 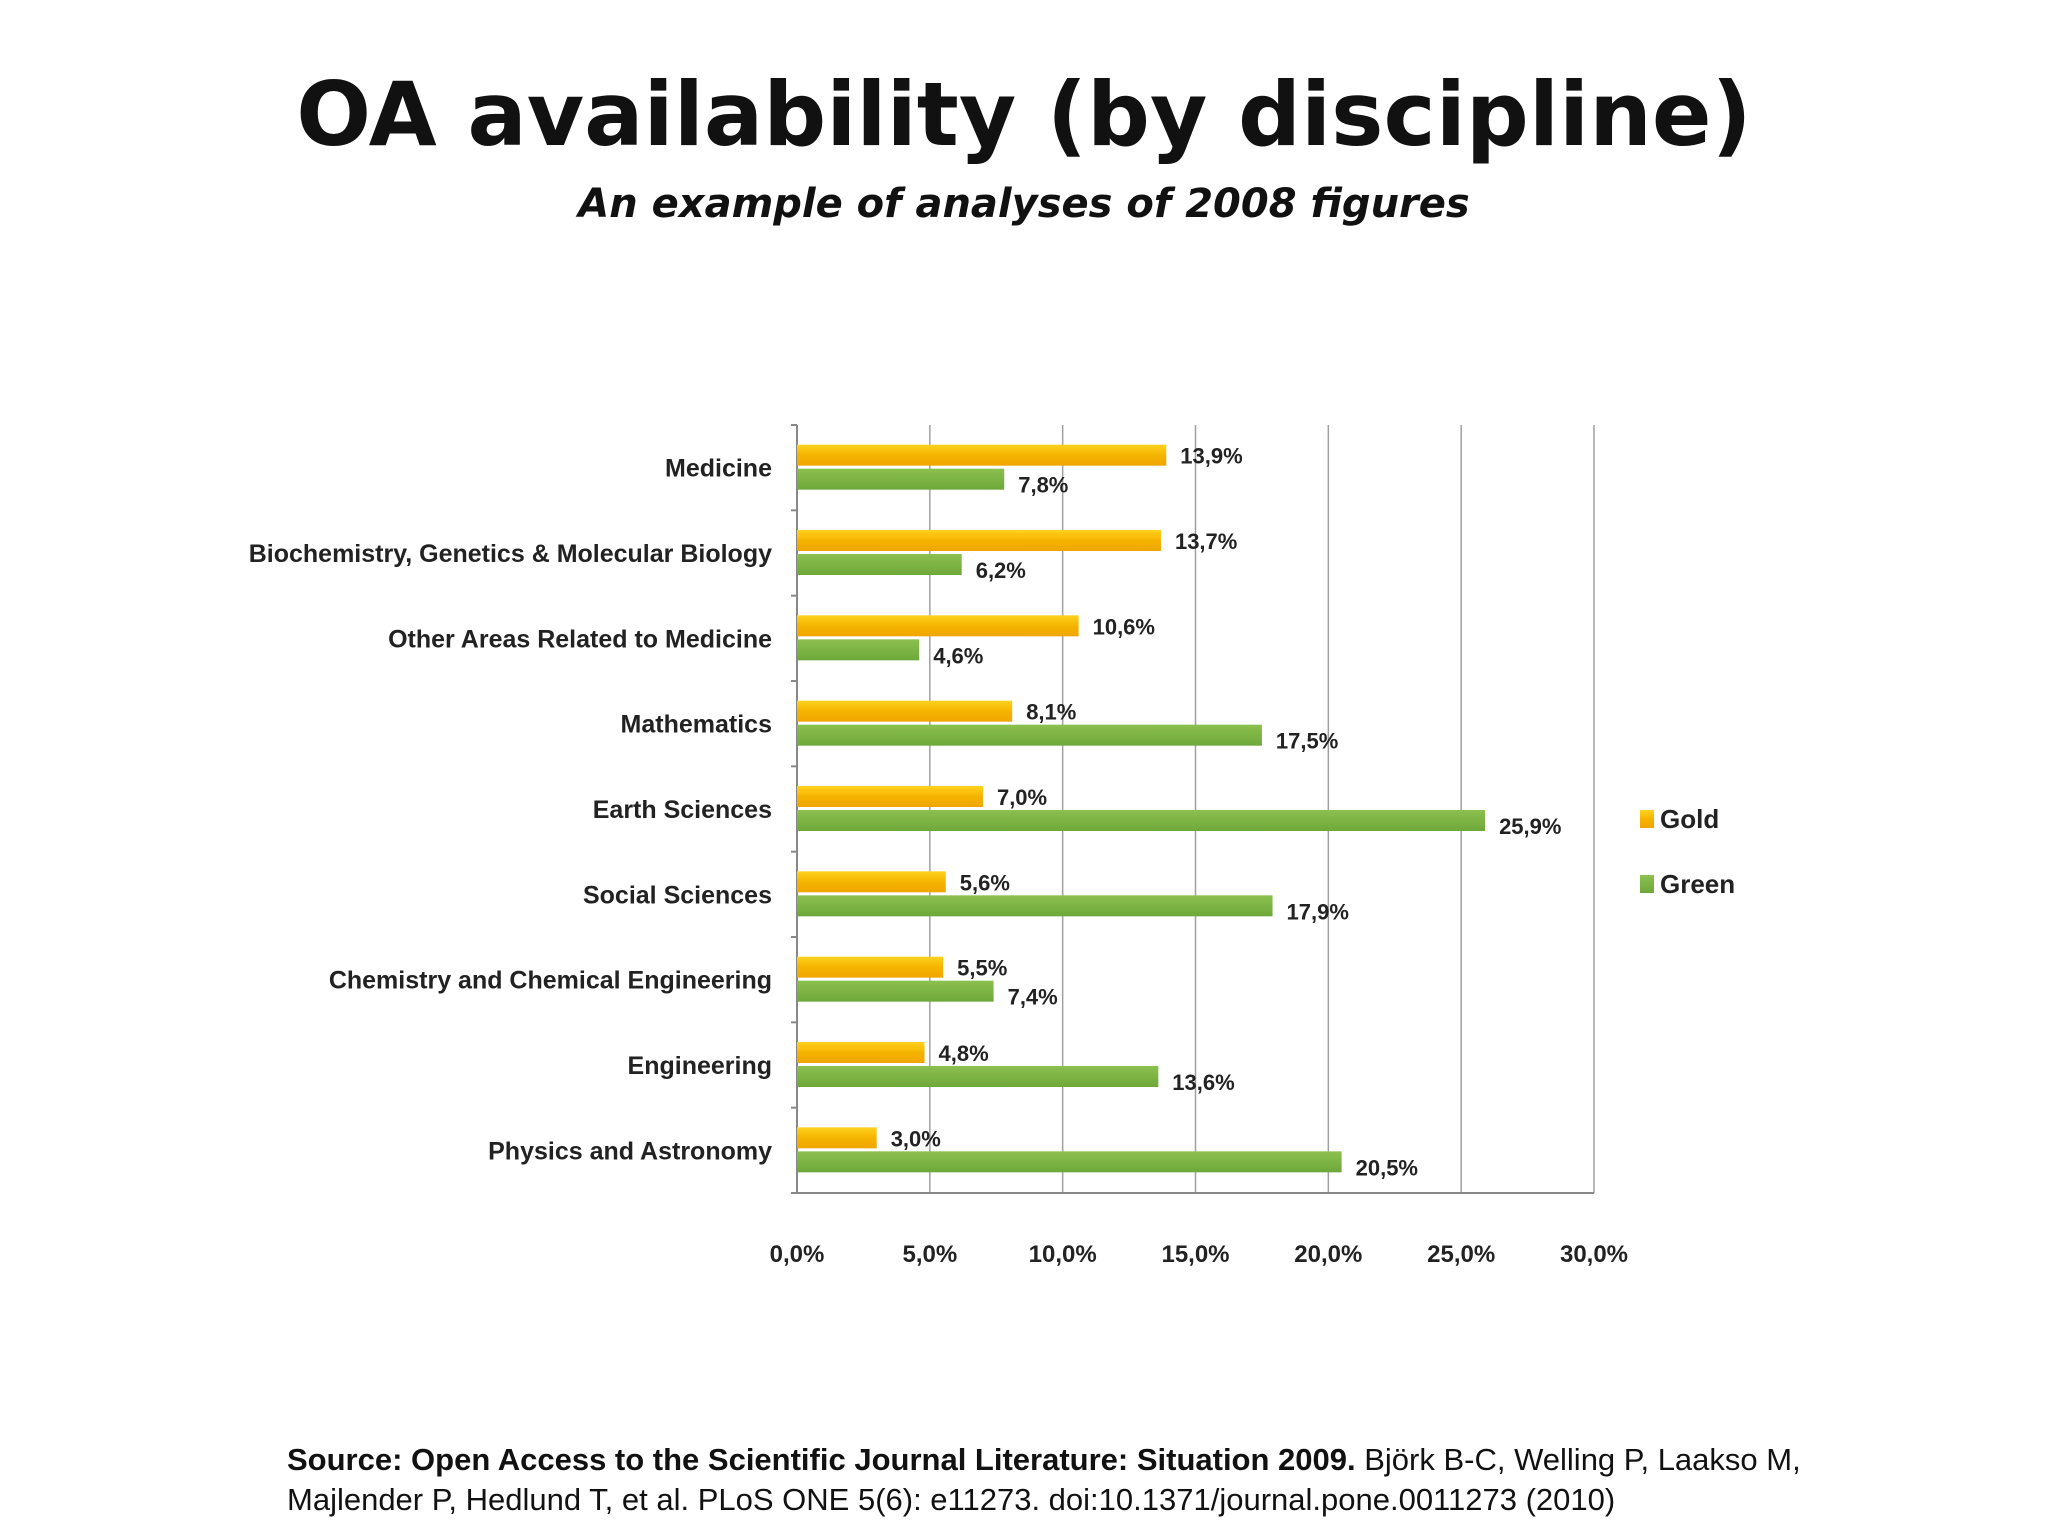 I want to click on green-data-label: 6,2%, so click(x=1001, y=570).